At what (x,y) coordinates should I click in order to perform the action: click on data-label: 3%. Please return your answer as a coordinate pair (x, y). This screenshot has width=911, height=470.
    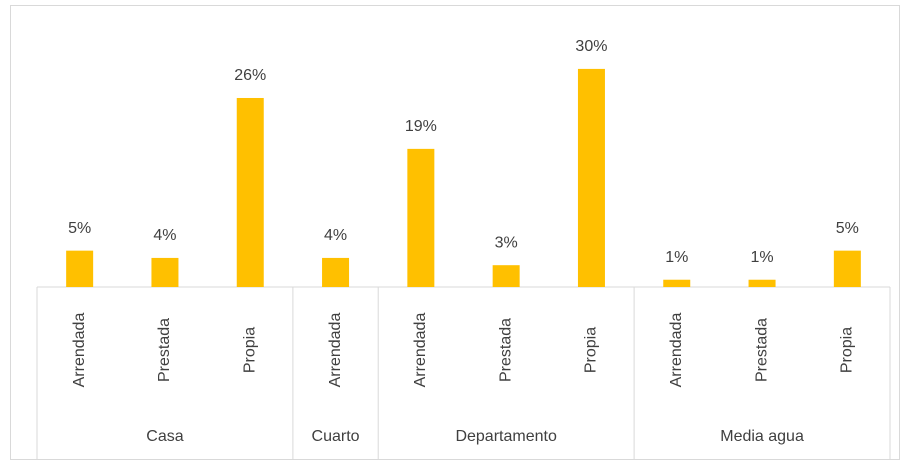
    Looking at the image, I should click on (506, 242).